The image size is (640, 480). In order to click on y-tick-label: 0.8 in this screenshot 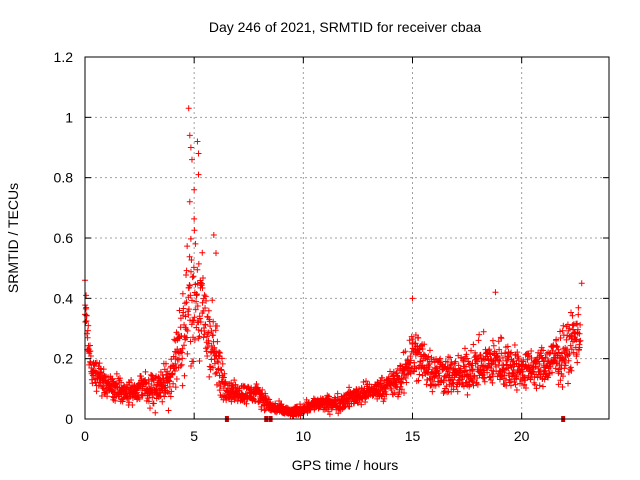, I will do `click(64, 178)`.